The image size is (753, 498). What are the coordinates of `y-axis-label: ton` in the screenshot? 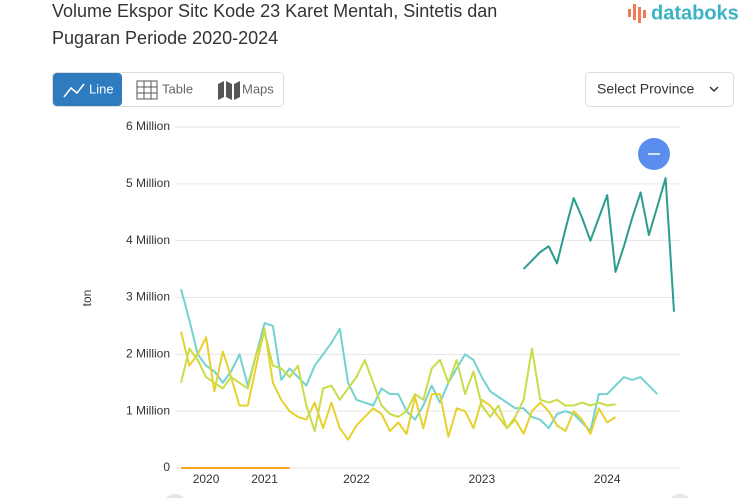 It's located at (87, 298).